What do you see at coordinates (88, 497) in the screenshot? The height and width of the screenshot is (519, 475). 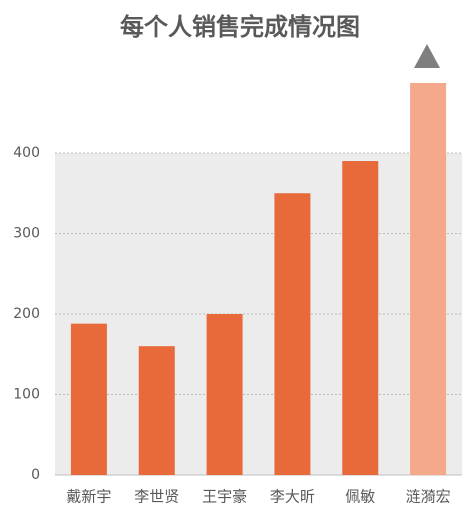 I see `x-tick-label: 戴新宇` at bounding box center [88, 497].